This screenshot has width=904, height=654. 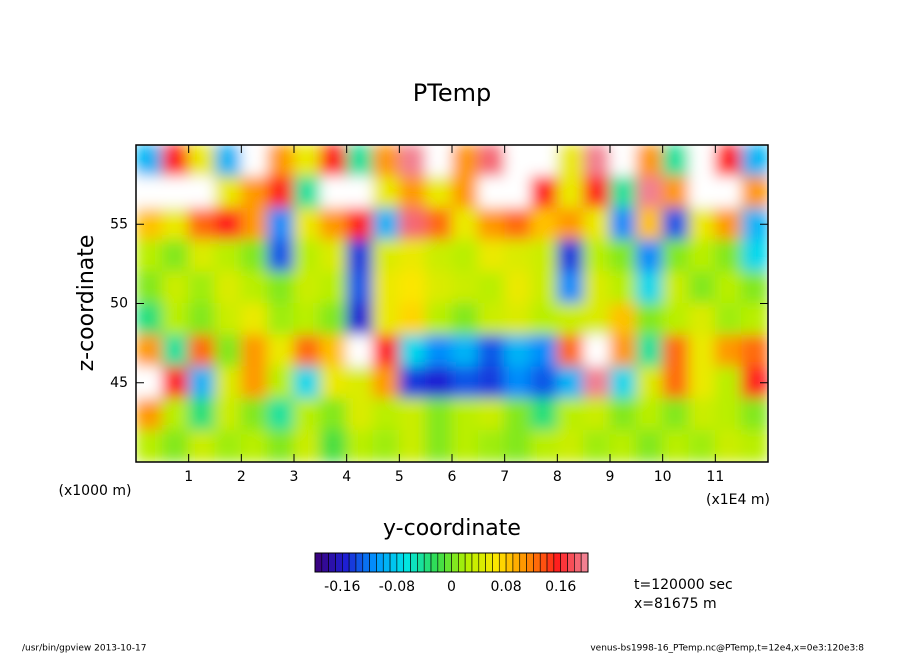 I want to click on x-tick-label: 2, so click(x=241, y=477).